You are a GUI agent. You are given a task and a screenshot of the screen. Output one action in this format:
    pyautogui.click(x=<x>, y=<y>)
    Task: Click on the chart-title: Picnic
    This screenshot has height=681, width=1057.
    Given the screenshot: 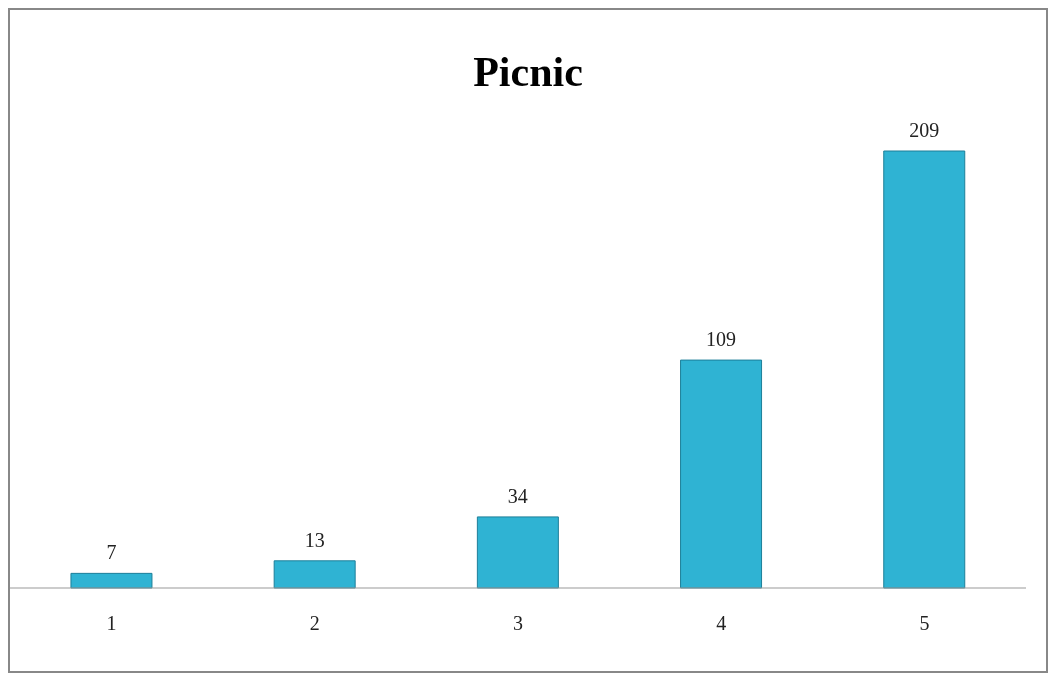 What is the action you would take?
    pyautogui.click(x=528, y=72)
    